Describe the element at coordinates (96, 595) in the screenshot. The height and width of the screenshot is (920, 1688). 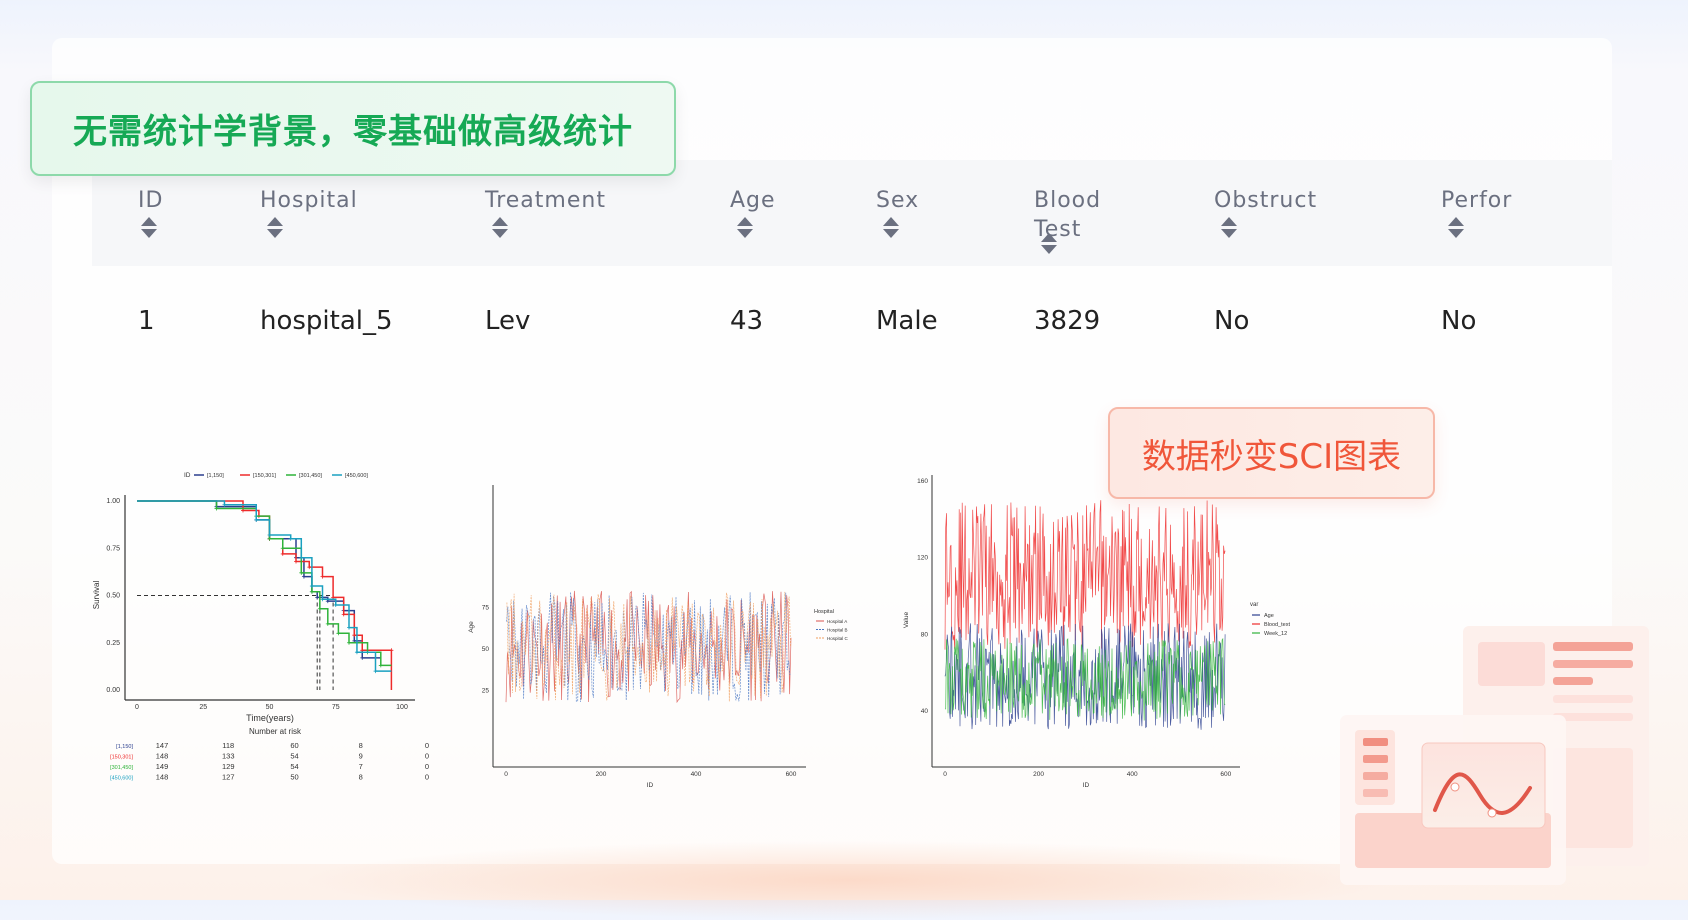
I see `y-axis-label: Survival` at that location.